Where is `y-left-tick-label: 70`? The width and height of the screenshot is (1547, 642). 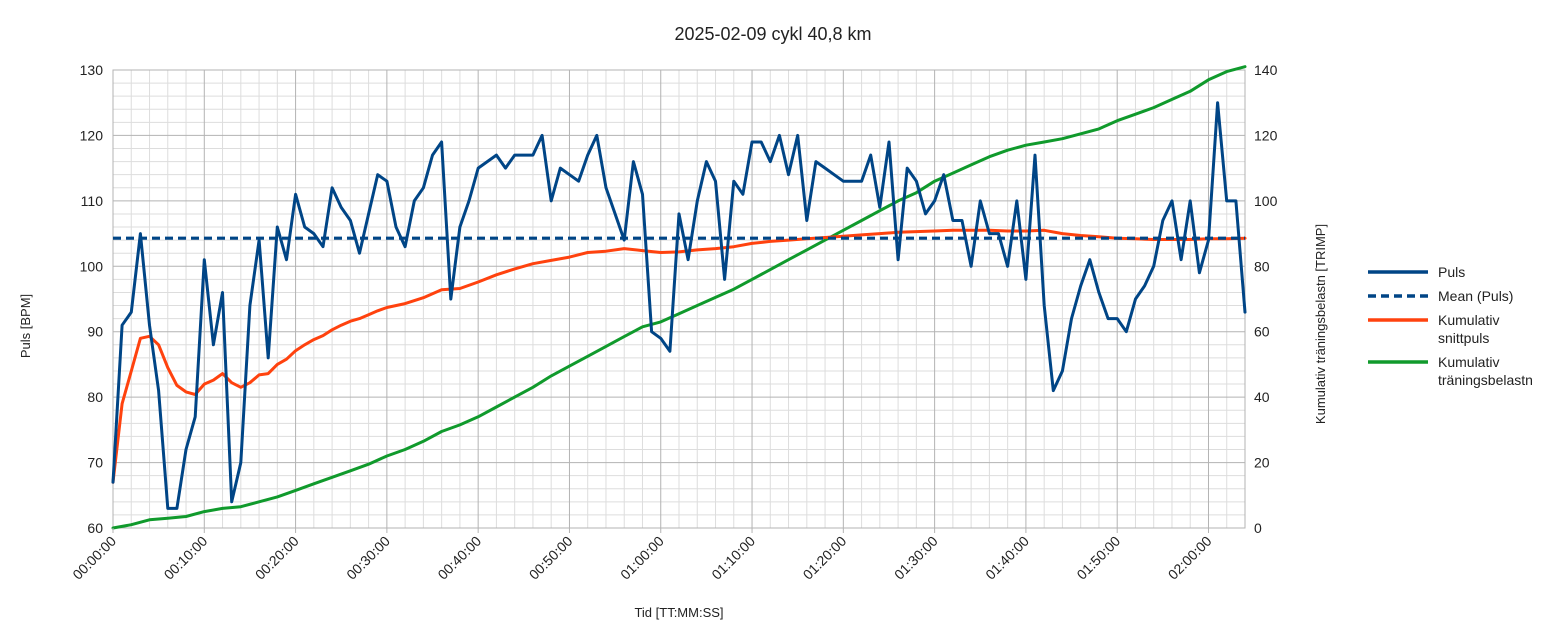
y-left-tick-label: 70 is located at coordinates (95, 463).